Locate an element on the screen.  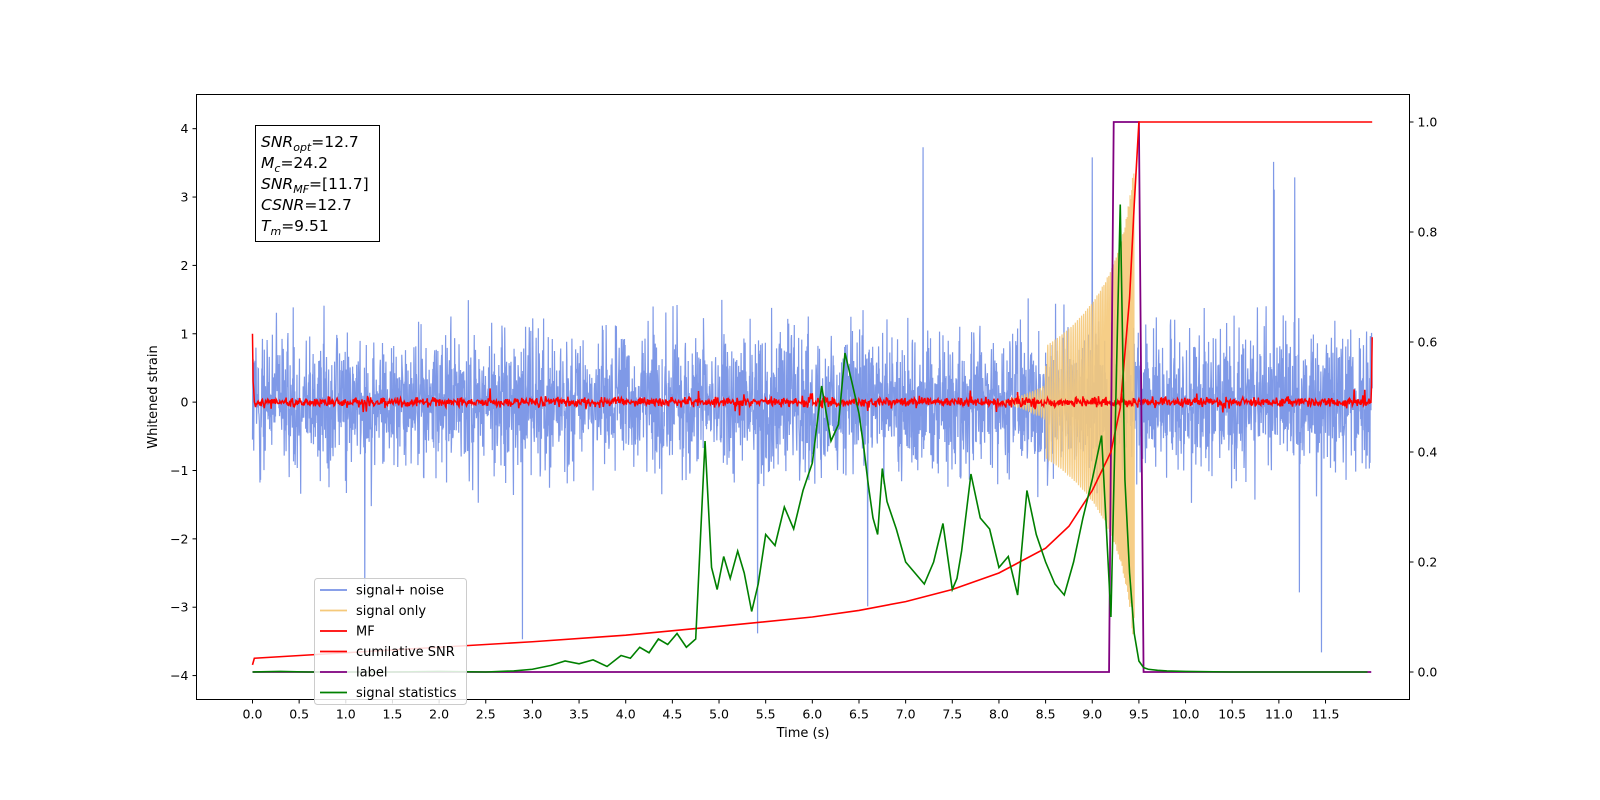
annotation-frame is located at coordinates (317, 183).